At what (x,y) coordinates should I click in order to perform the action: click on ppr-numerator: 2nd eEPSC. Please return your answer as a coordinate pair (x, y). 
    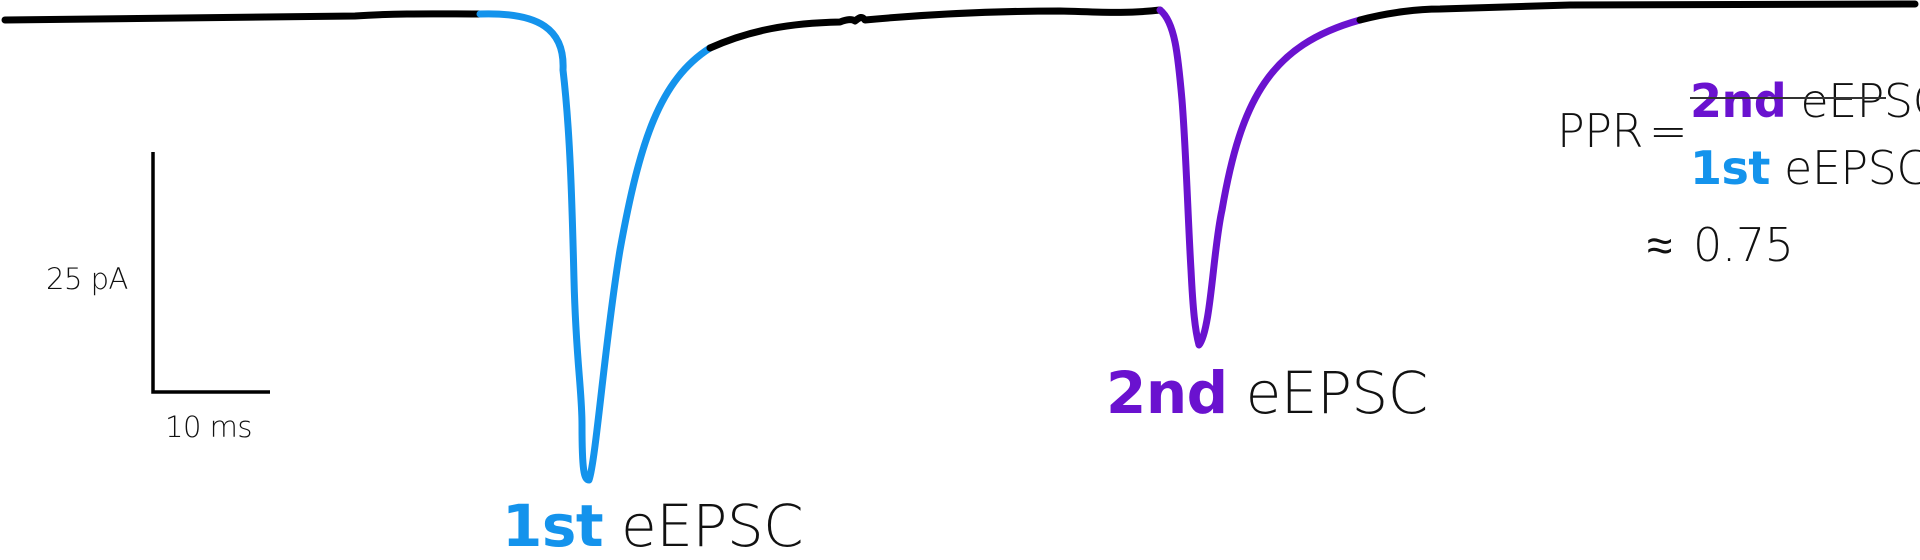
    Looking at the image, I should click on (1805, 101).